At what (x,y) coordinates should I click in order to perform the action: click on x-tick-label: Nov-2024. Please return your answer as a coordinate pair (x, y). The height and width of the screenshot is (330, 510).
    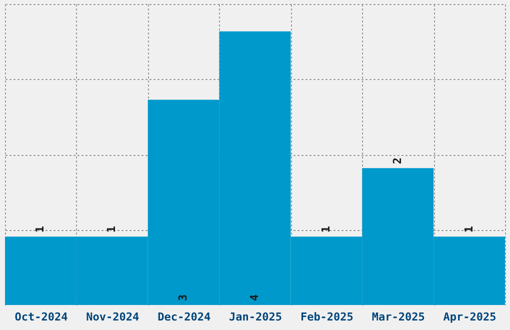
    Looking at the image, I should click on (113, 317).